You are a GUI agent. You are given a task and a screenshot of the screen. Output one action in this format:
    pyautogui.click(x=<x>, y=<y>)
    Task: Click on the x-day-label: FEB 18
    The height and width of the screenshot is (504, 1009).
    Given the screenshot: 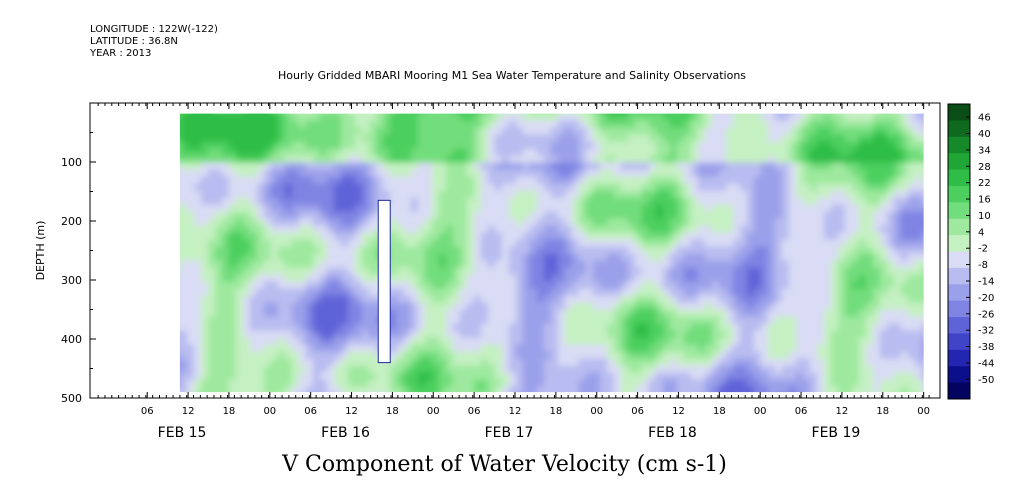 What is the action you would take?
    pyautogui.click(x=672, y=433)
    